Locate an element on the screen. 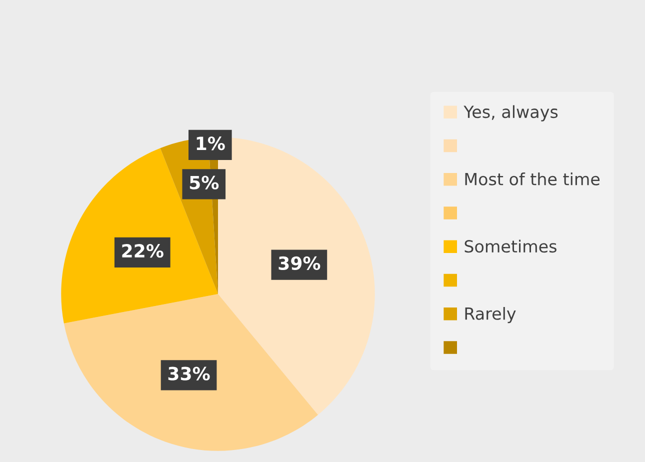  data-label: 5% is located at coordinates (204, 183).